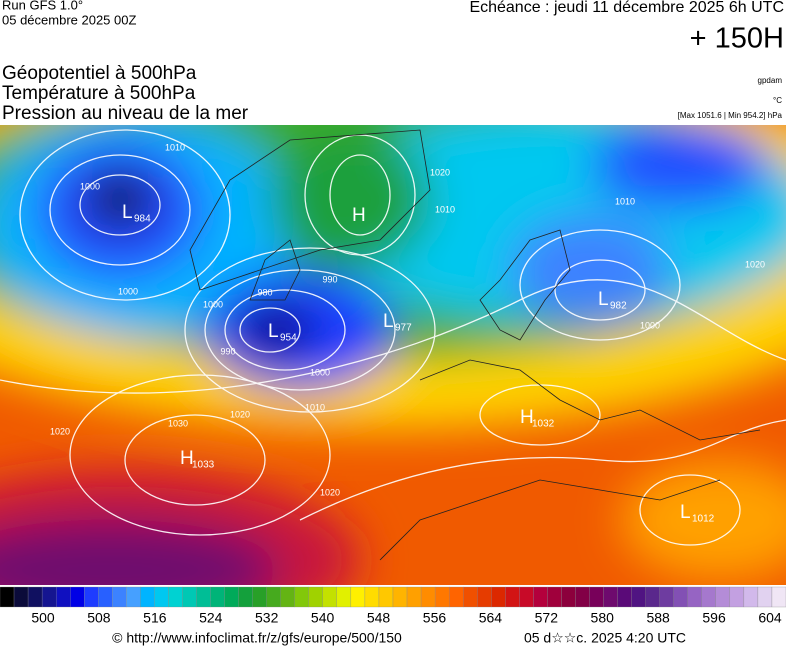 The height and width of the screenshot is (648, 786). I want to click on generated-time: 05 d☆☆c. 2025 4:20 UTC, so click(605, 638).